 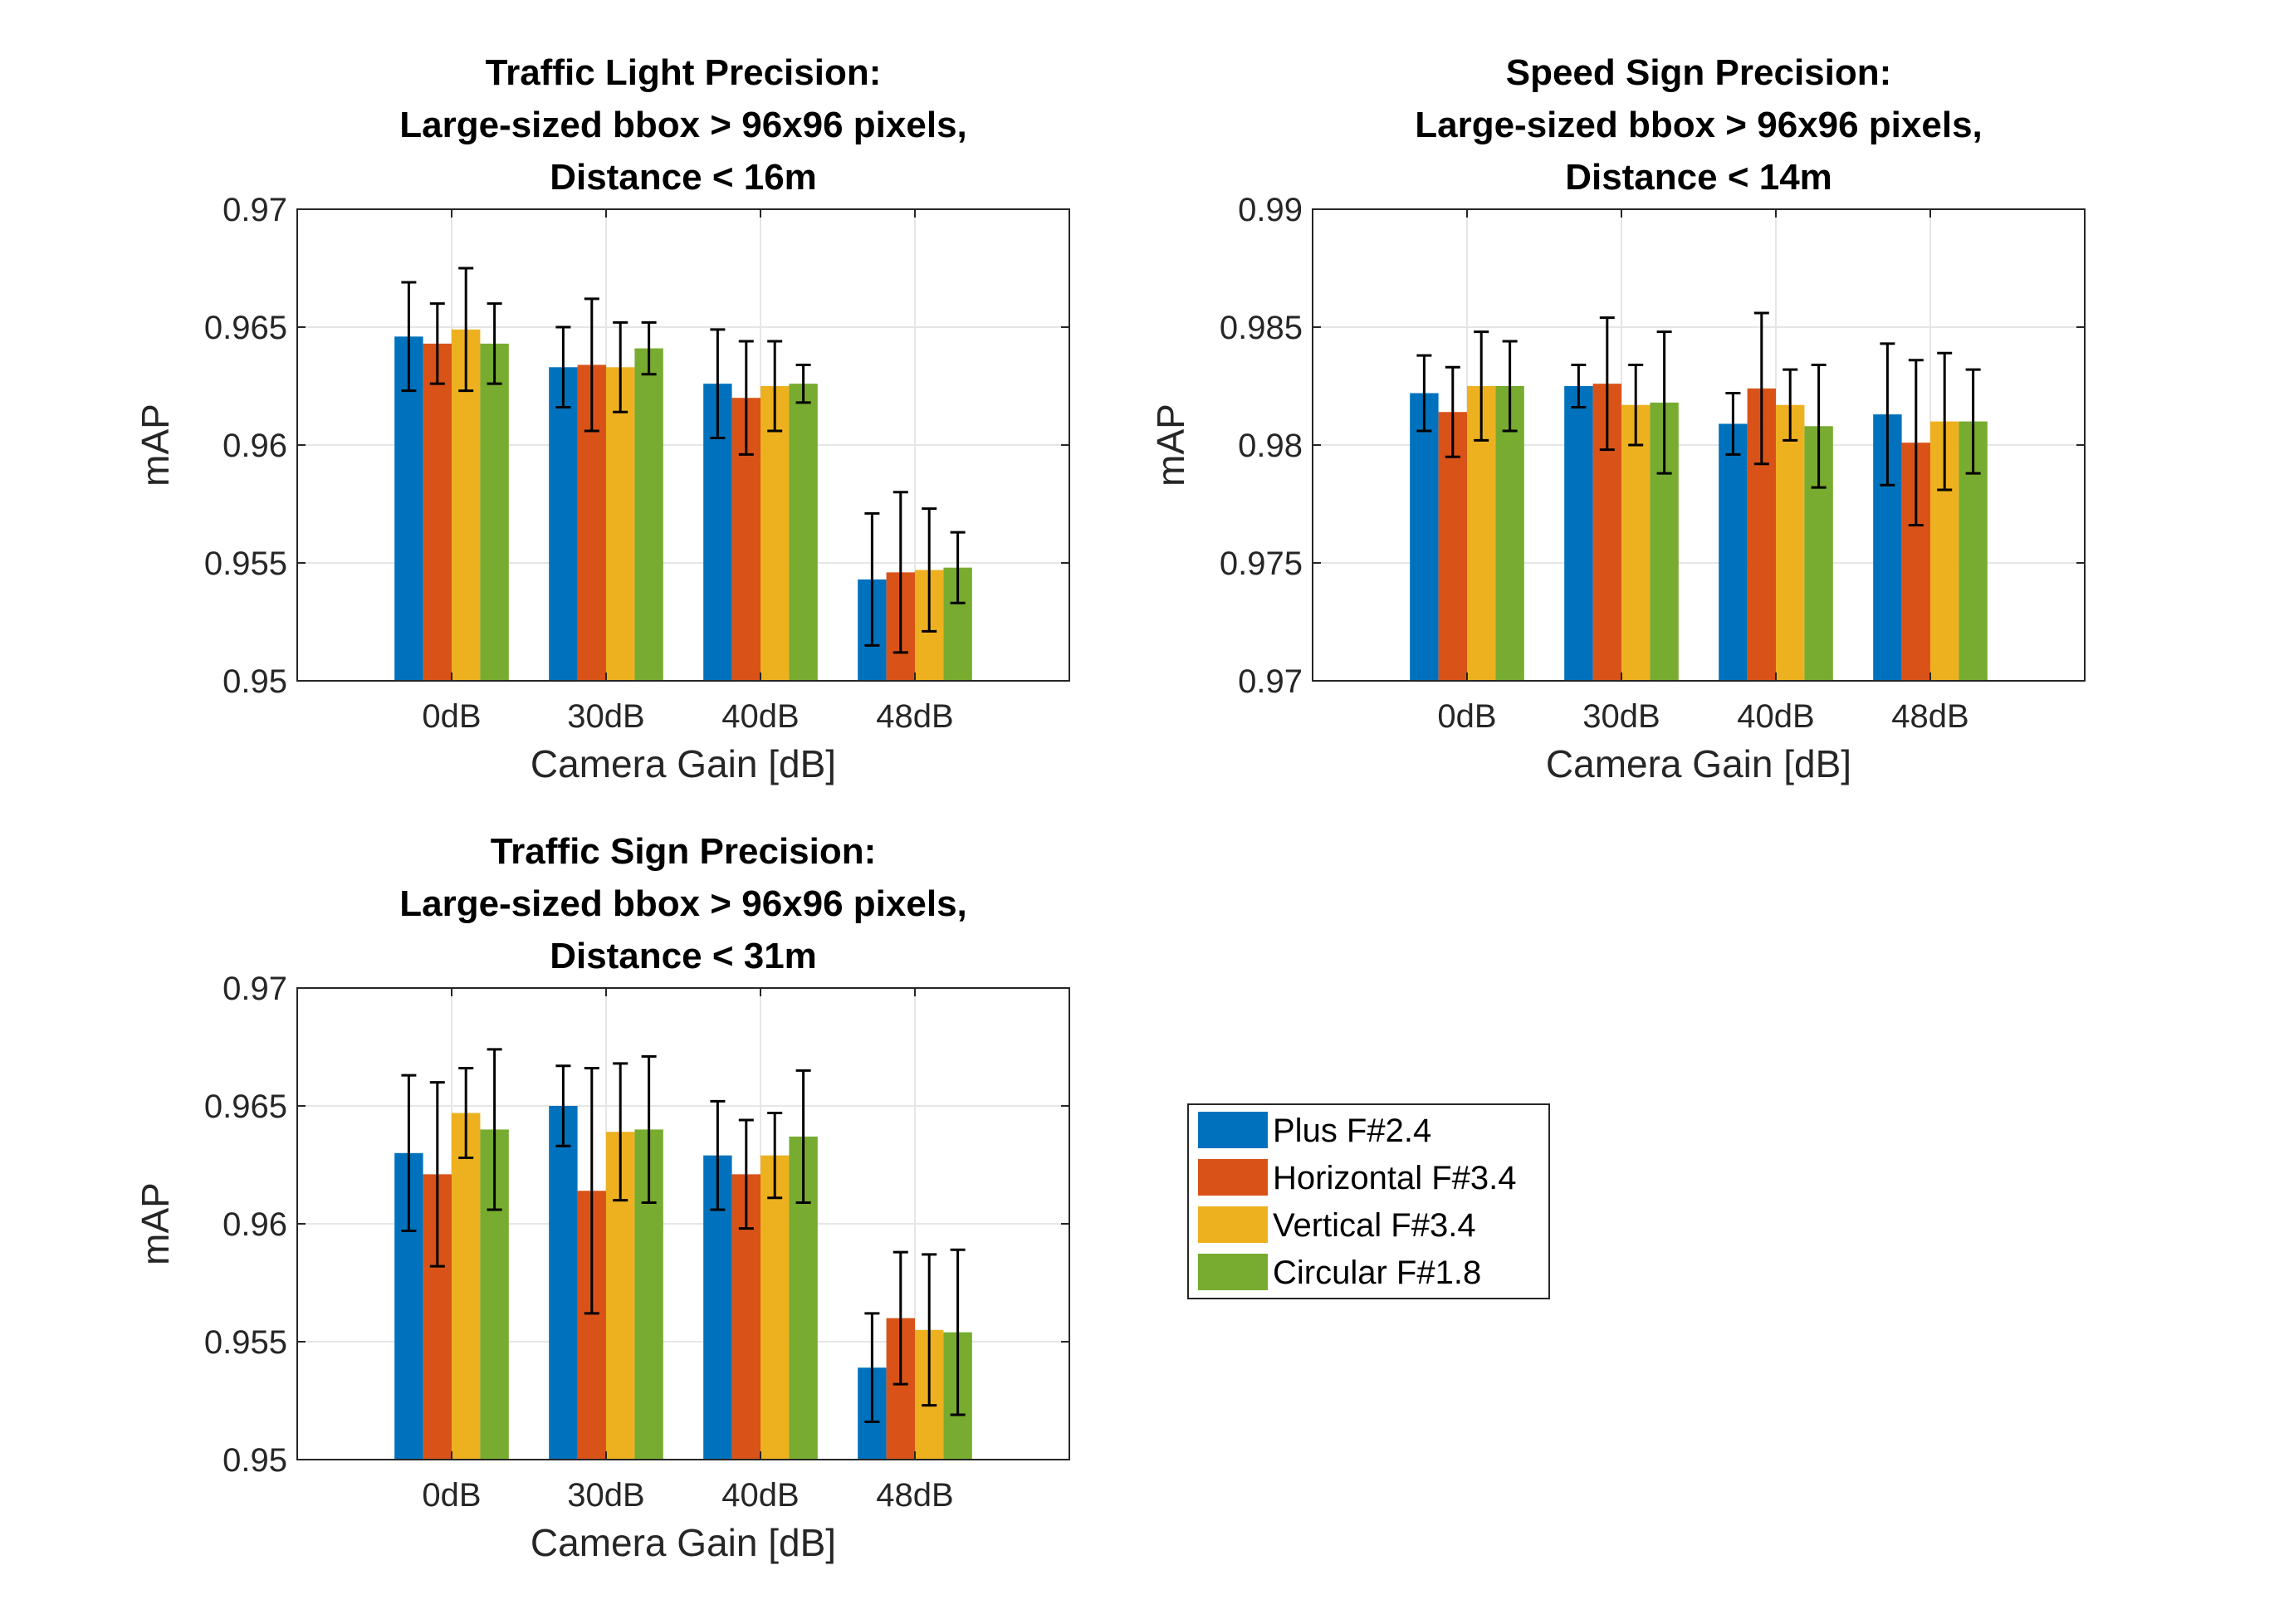 What do you see at coordinates (1270, 446) in the screenshot?
I see `y-tick-label: 0.98` at bounding box center [1270, 446].